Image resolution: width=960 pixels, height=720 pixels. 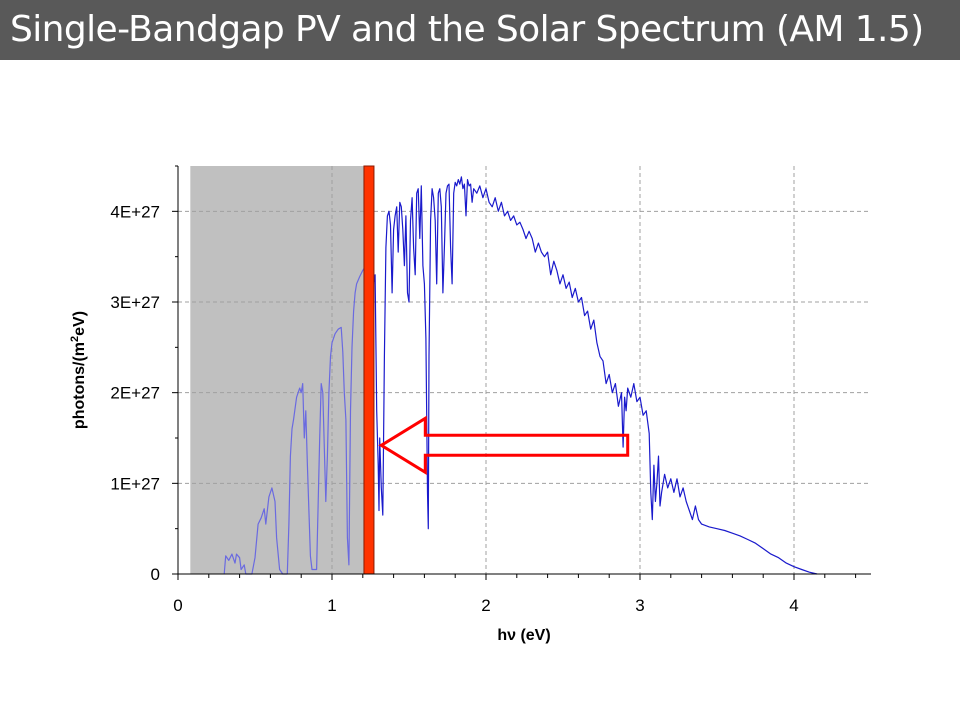 I want to click on y-tick-label: 3E+27, so click(x=135, y=302).